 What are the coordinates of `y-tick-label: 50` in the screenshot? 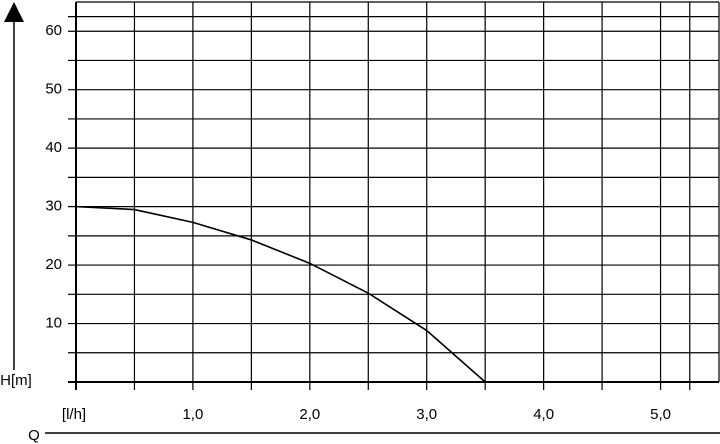 It's located at (53, 89).